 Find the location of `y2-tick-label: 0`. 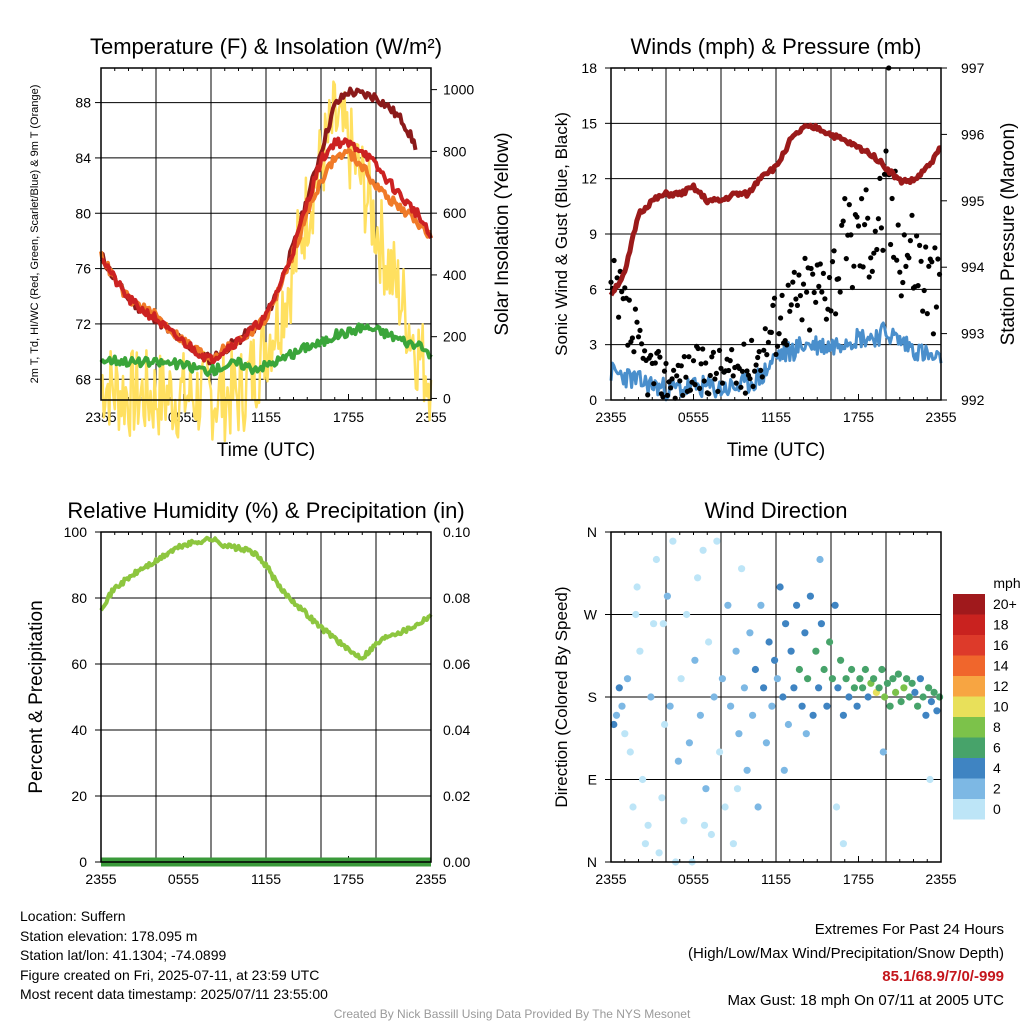

y2-tick-label: 0 is located at coordinates (447, 398).